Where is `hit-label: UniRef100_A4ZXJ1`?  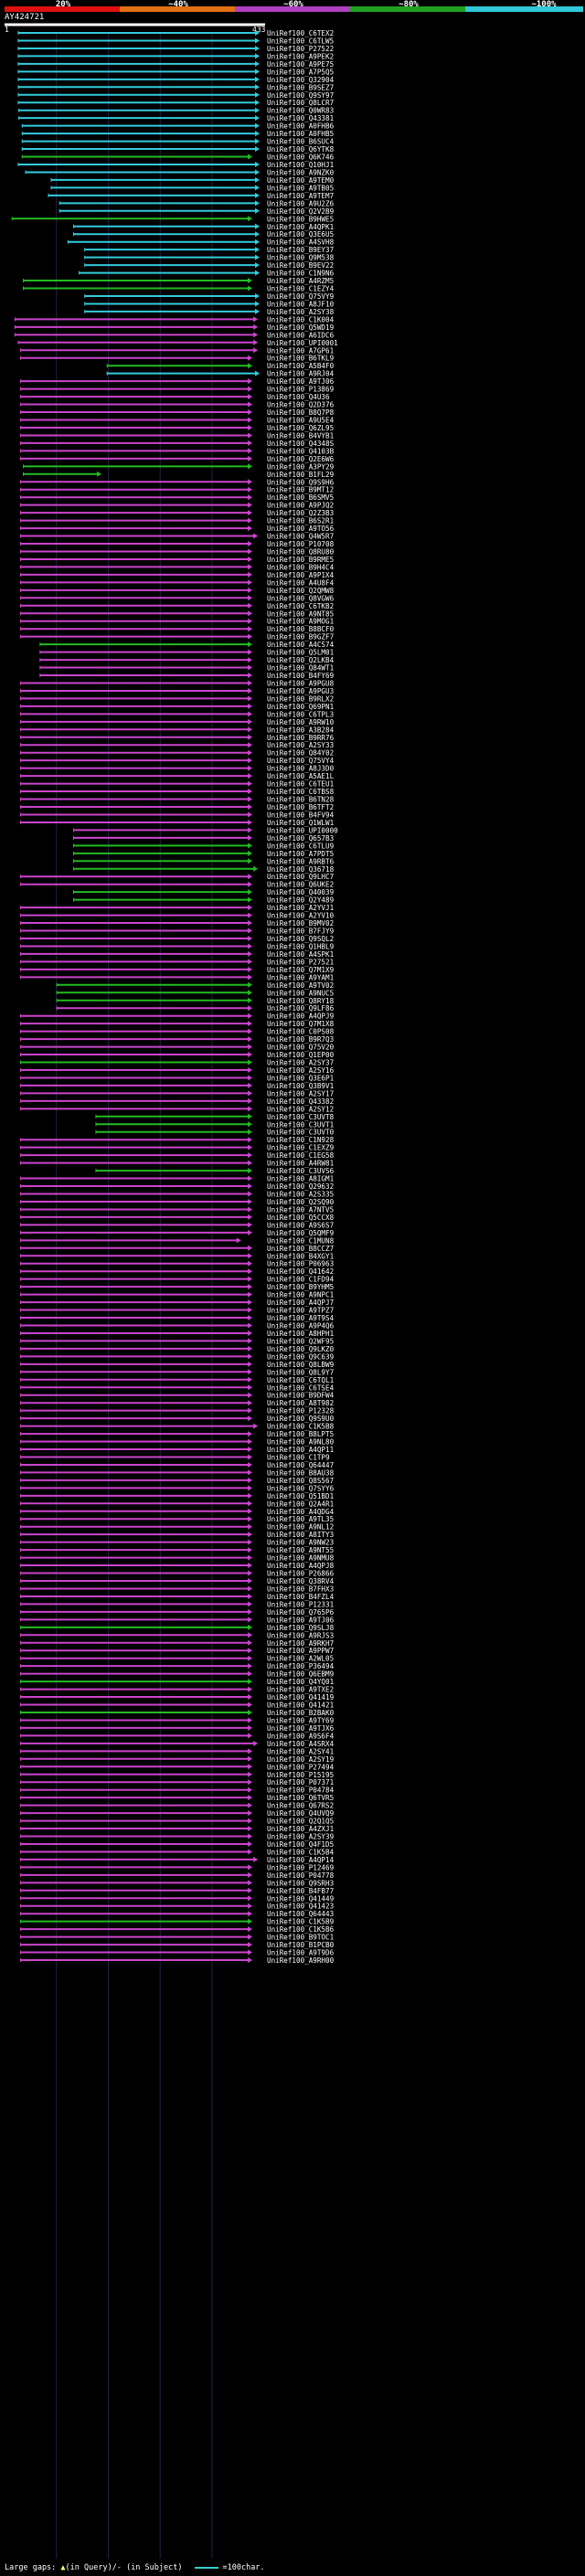
hit-label: UniRef100_A4ZXJ1 is located at coordinates (301, 1829).